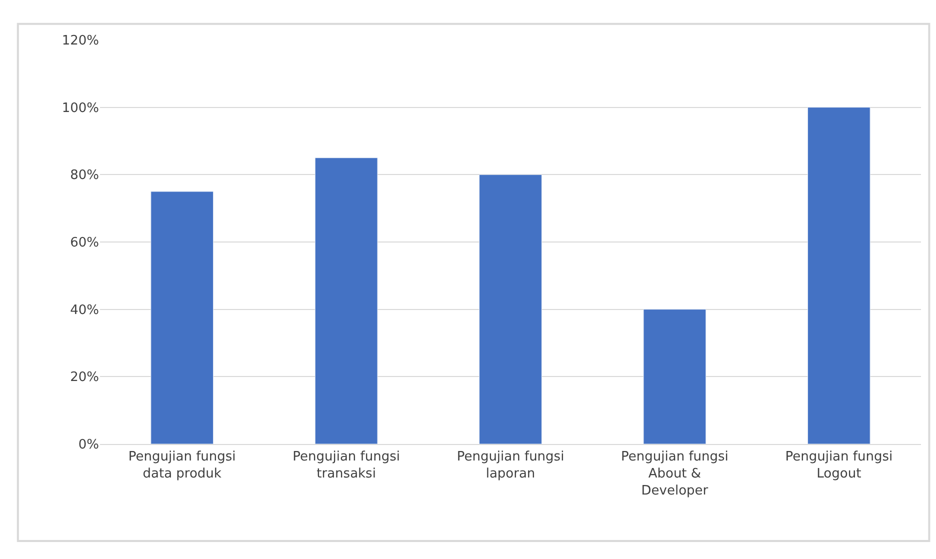 Image resolution: width=936 pixels, height=559 pixels. Describe the element at coordinates (84, 176) in the screenshot. I see `y-tick-label: 80%` at that location.